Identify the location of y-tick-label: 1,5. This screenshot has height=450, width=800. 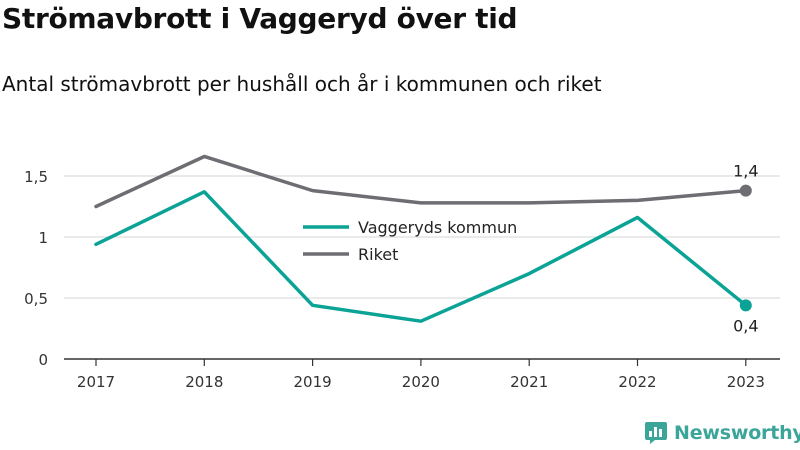
(36, 177).